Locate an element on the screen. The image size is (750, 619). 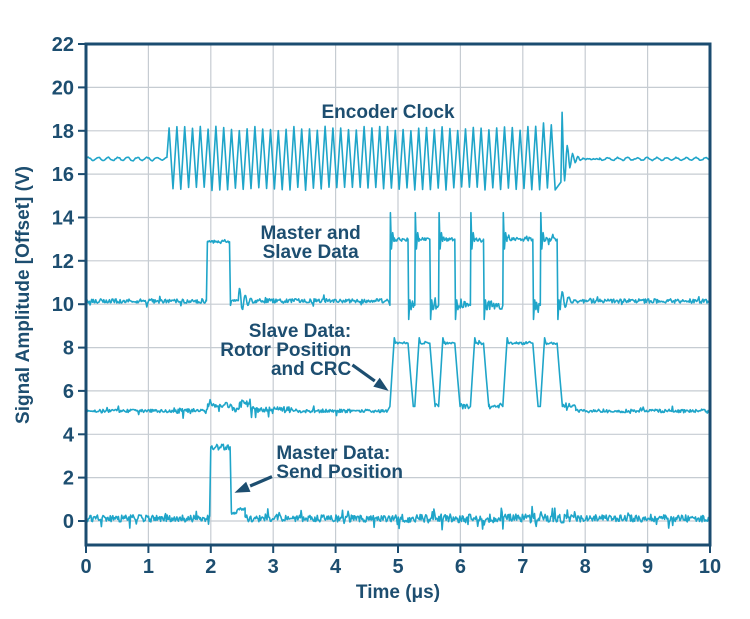
slave-trace is located at coordinates (398, 378).